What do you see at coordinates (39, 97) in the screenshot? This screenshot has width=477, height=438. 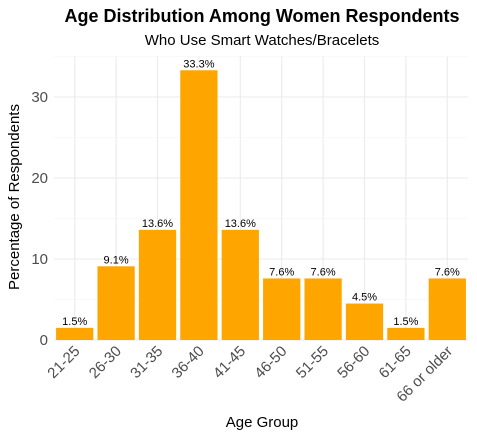 I see `y-tick-label: 30` at bounding box center [39, 97].